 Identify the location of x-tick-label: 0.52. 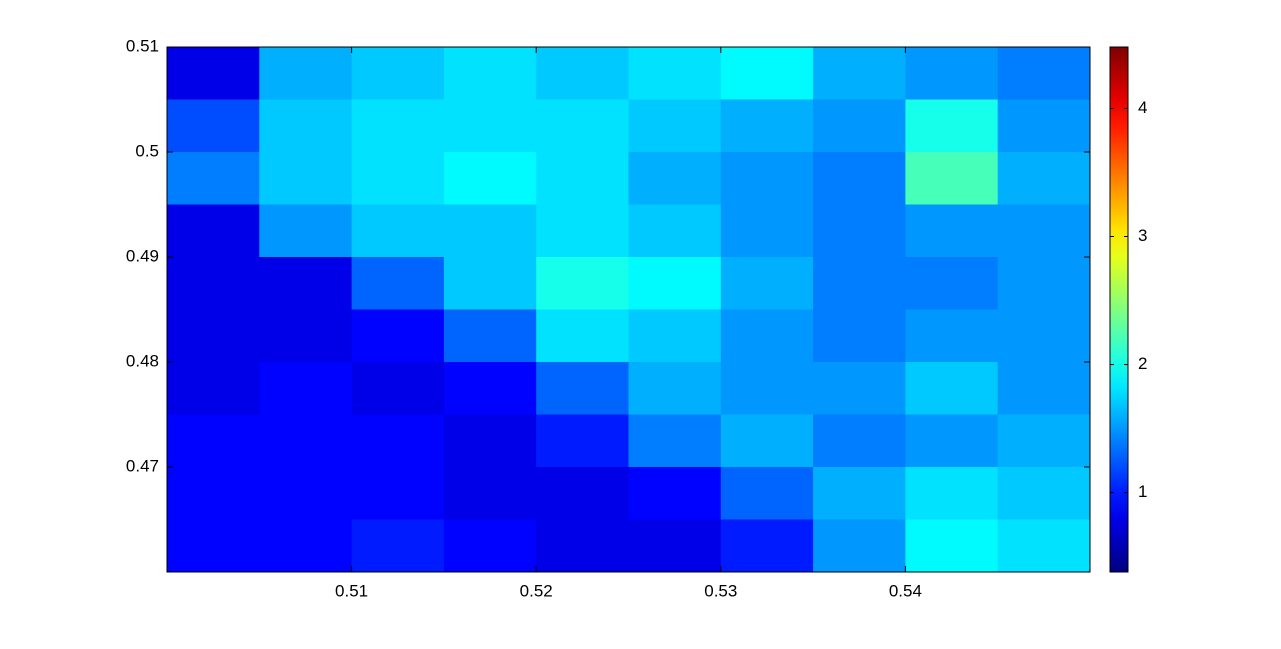
(536, 590).